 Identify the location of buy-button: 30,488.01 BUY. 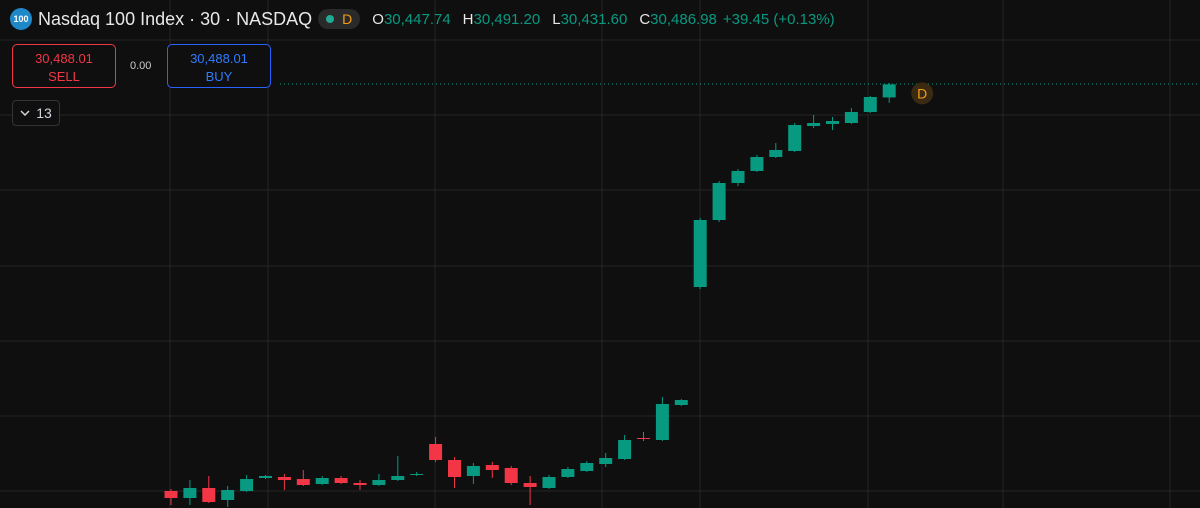
(219, 66).